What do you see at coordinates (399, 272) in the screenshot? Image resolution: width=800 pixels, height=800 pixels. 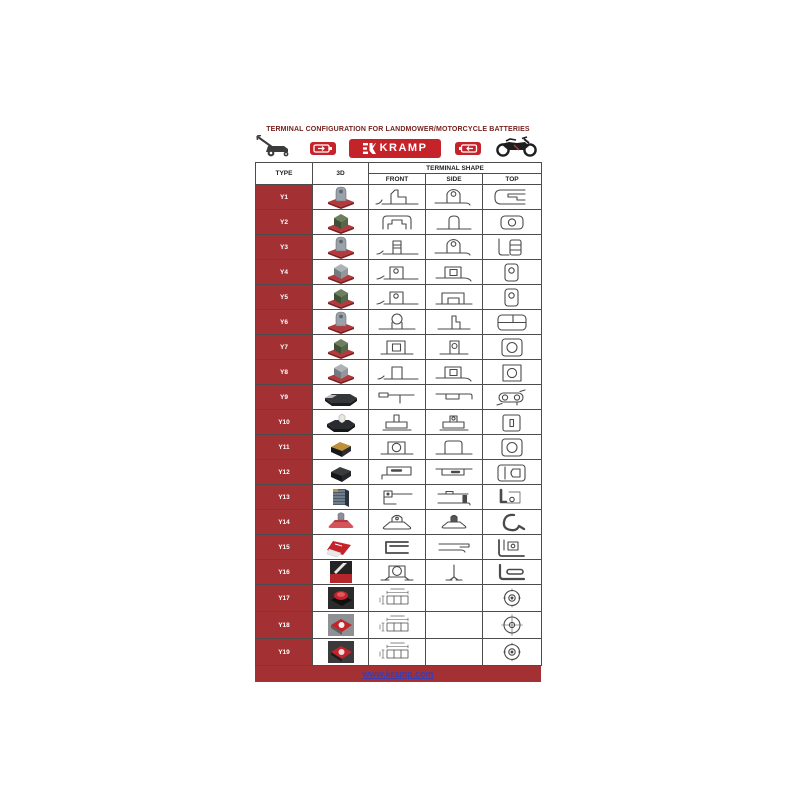 I see `table-row: Y4` at bounding box center [399, 272].